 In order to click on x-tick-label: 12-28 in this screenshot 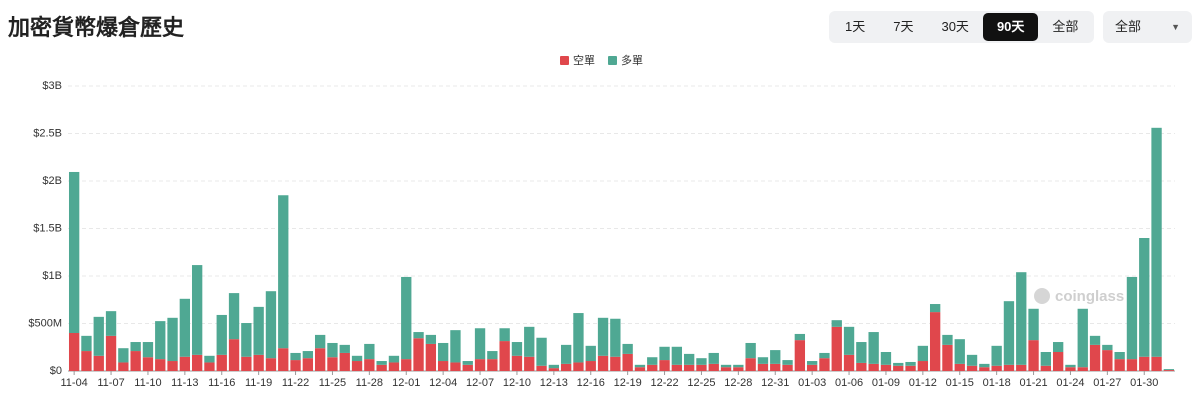, I will do `click(738, 383)`.